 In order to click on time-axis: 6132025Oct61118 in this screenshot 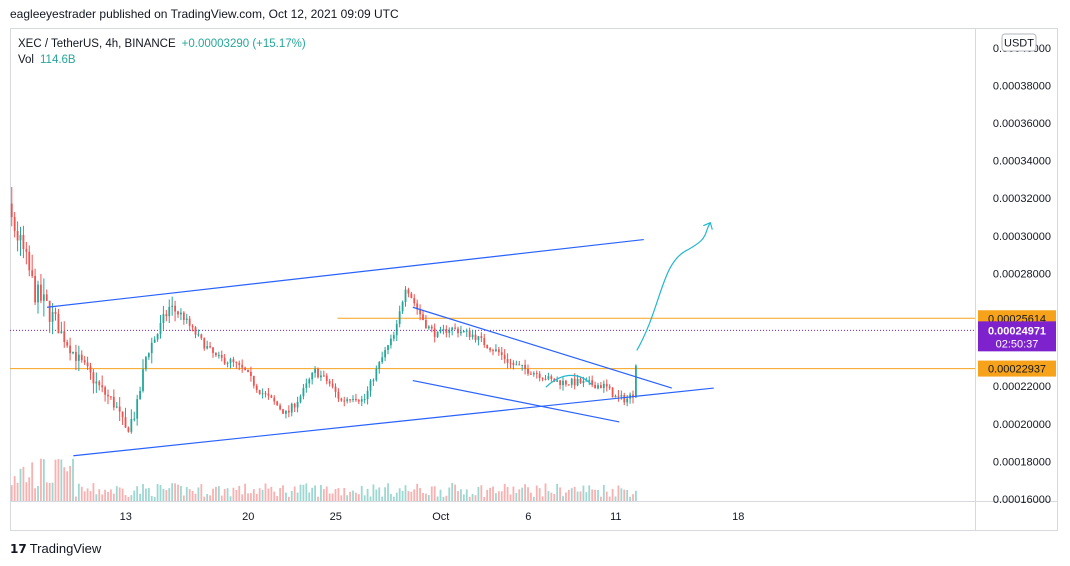, I will do `click(377, 517)`.